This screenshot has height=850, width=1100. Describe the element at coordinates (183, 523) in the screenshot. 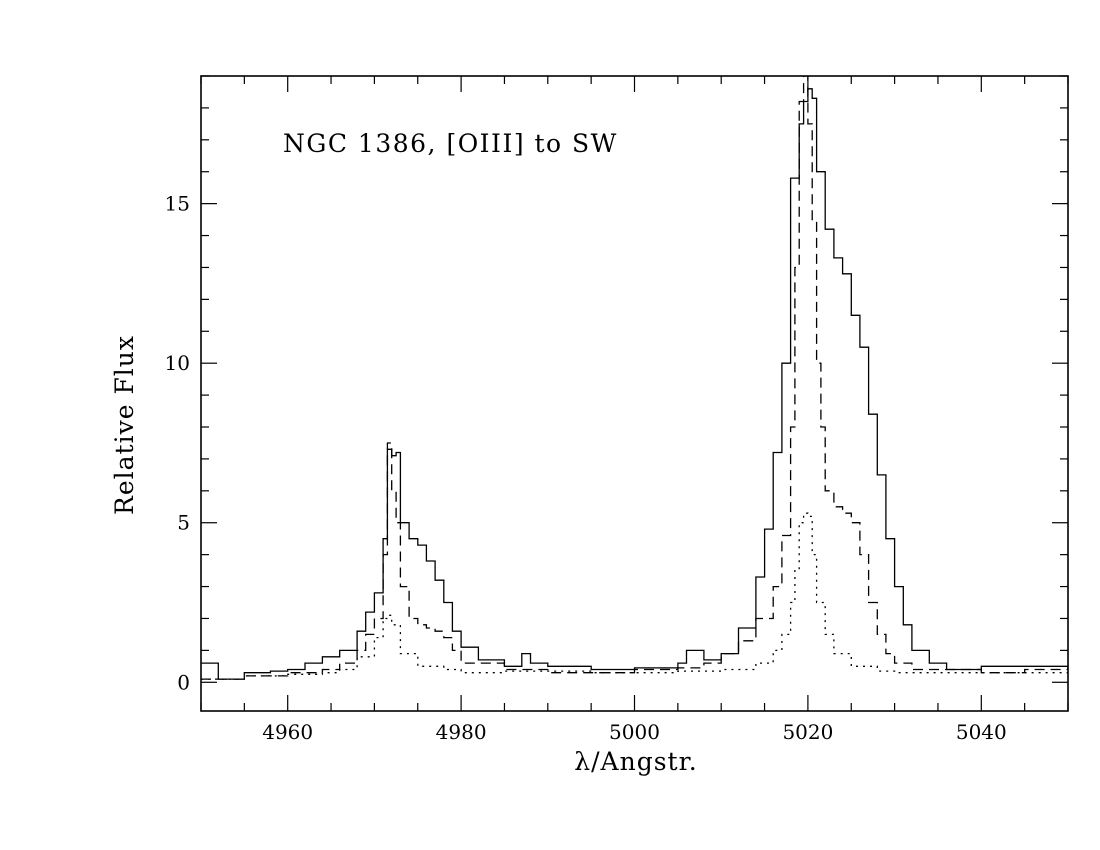

I see `y-tick-label: 5` at that location.